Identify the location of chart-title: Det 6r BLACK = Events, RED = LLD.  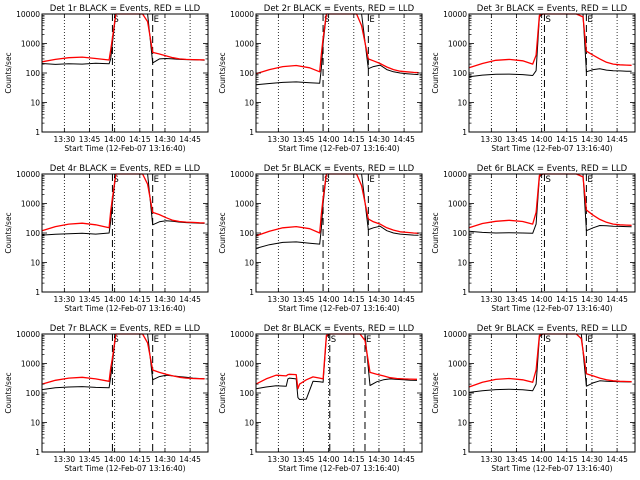
(552, 169).